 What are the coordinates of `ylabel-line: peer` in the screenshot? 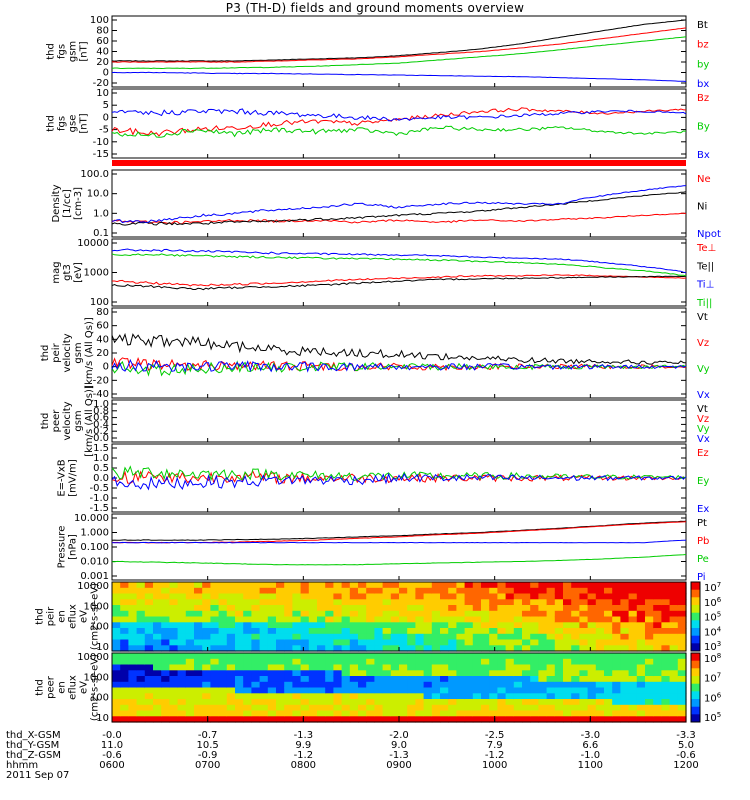 It's located at (51, 687).